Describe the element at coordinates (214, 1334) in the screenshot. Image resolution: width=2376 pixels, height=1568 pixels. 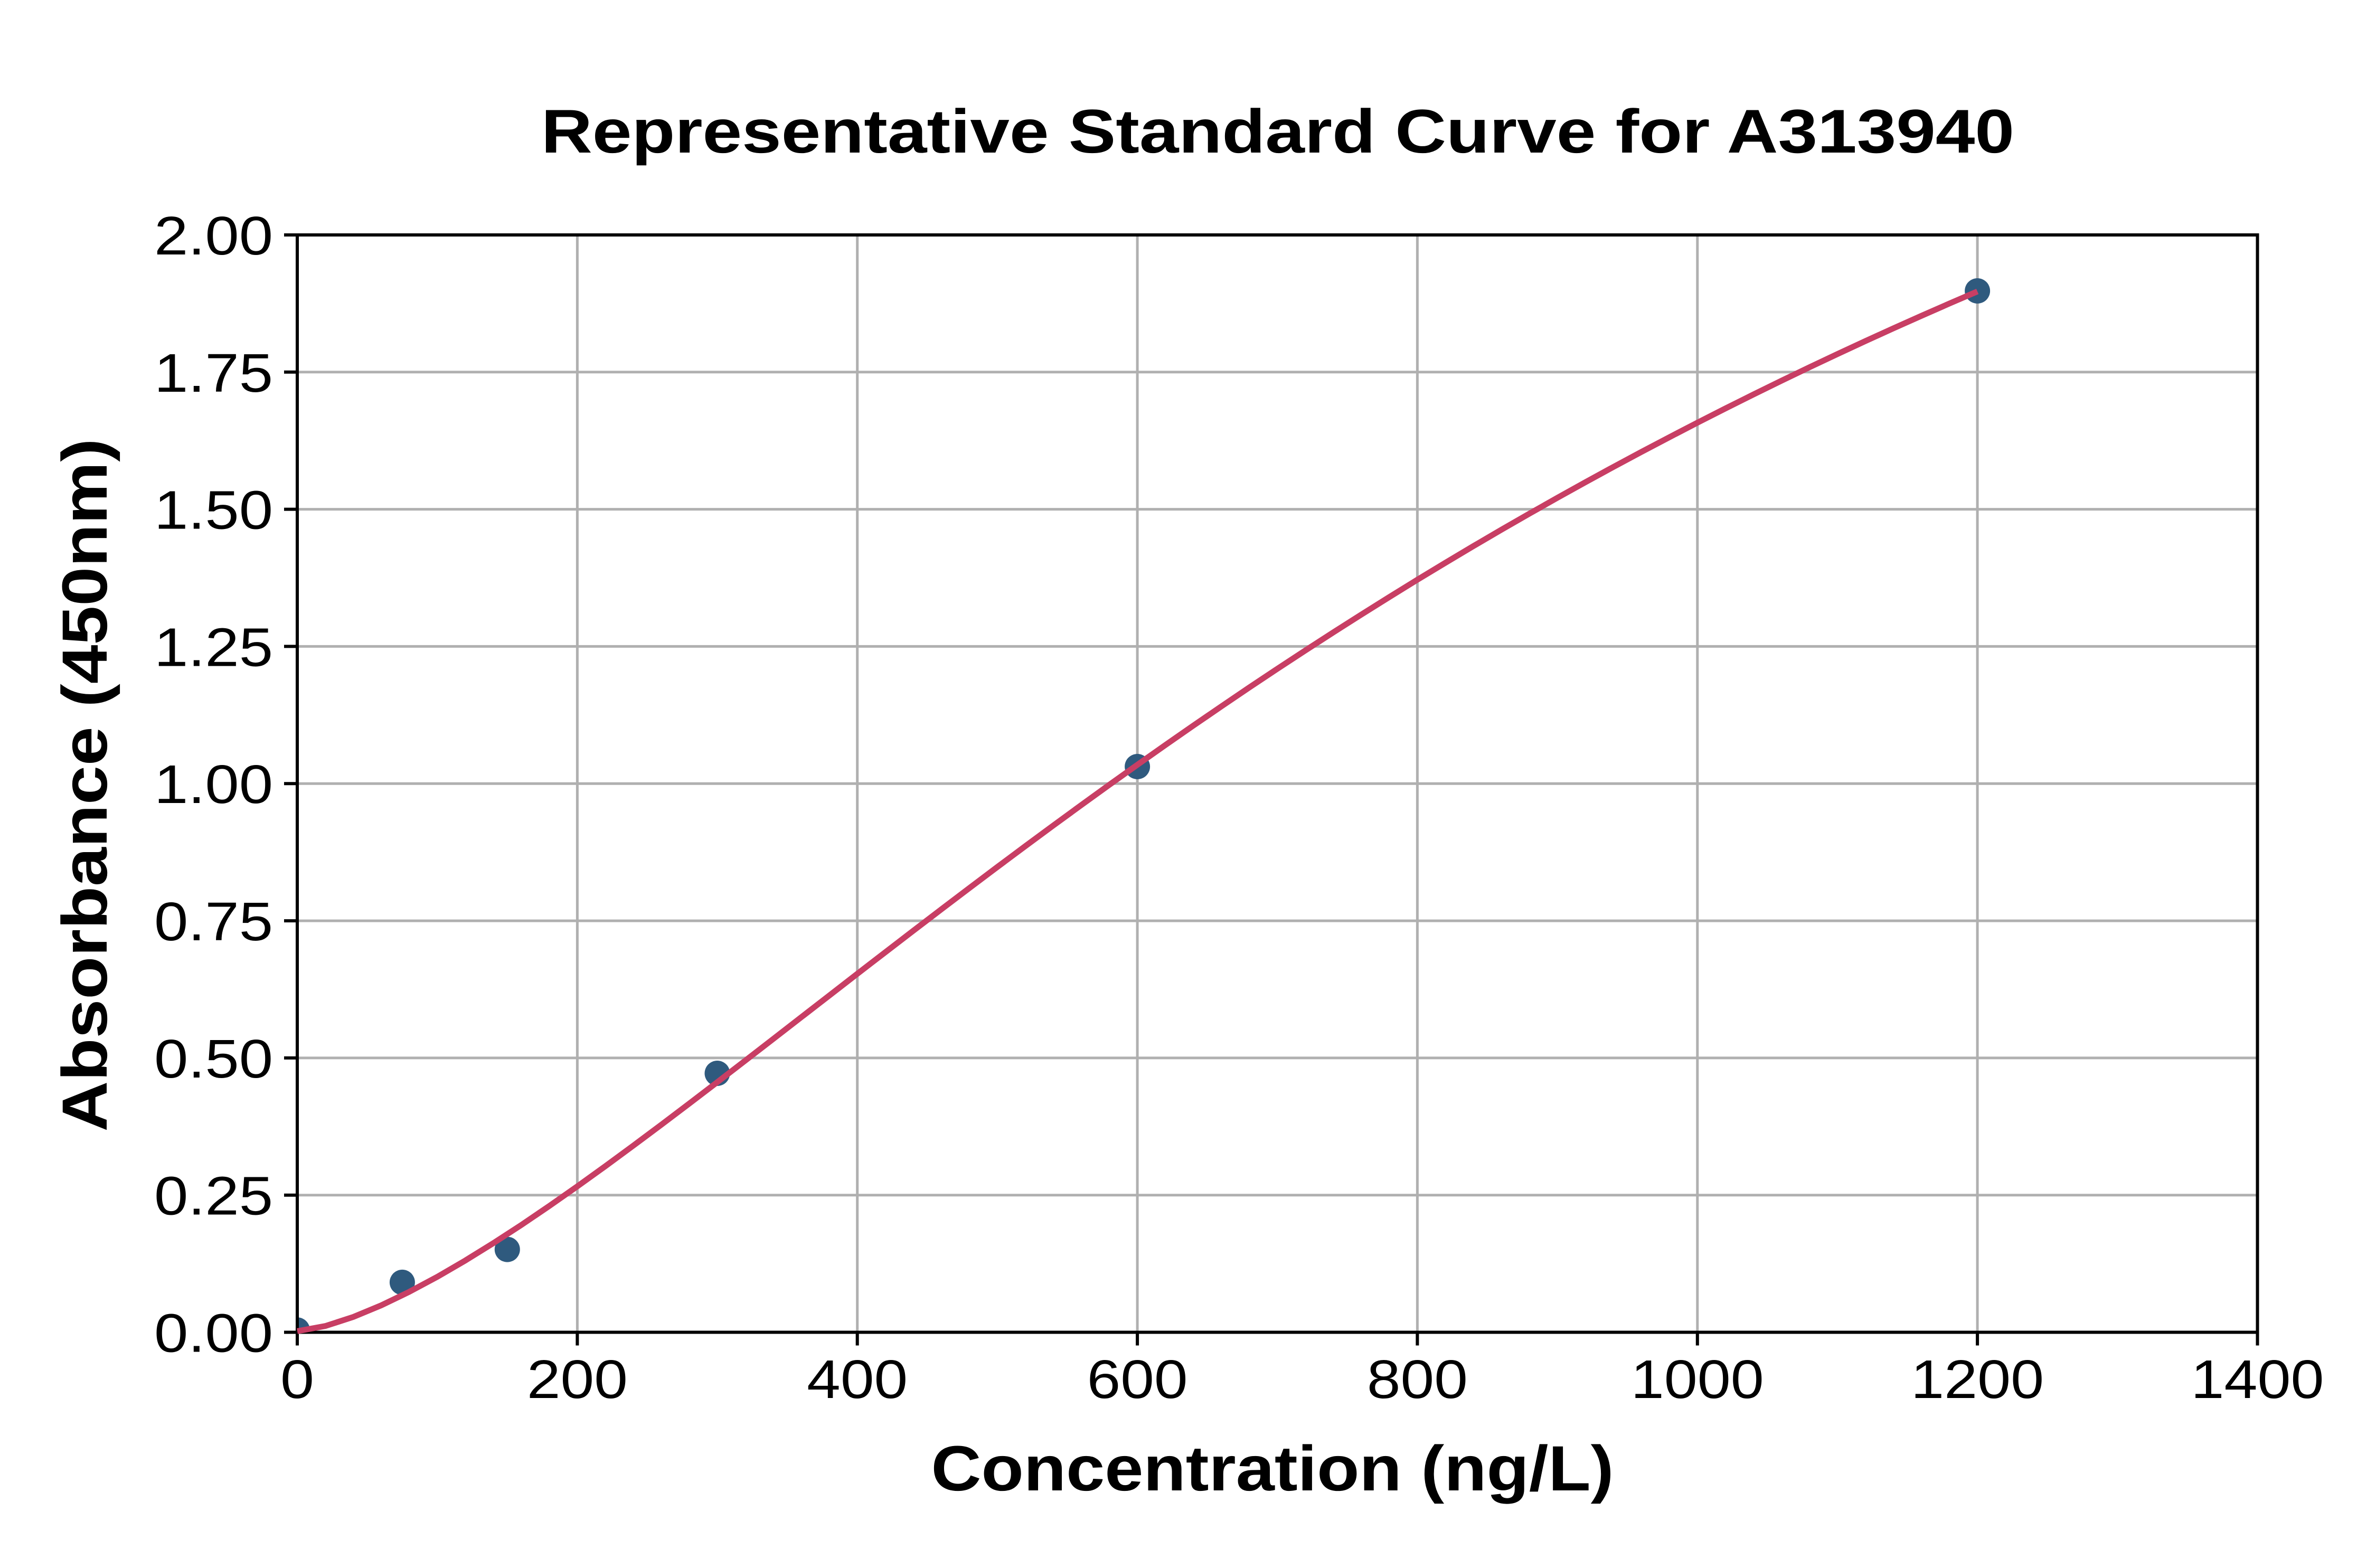
I see `svg-text: 0.00` at that location.